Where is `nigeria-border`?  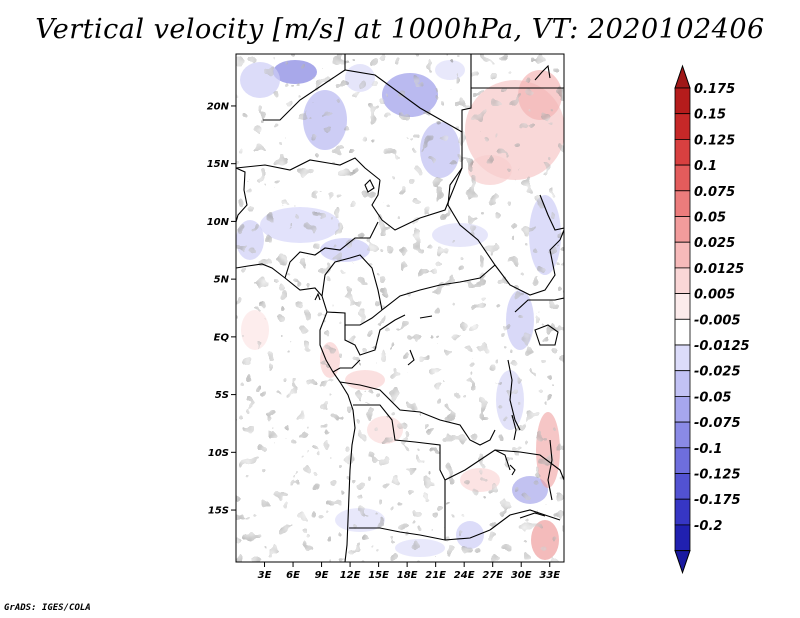 nigeria-border is located at coordinates (331, 250).